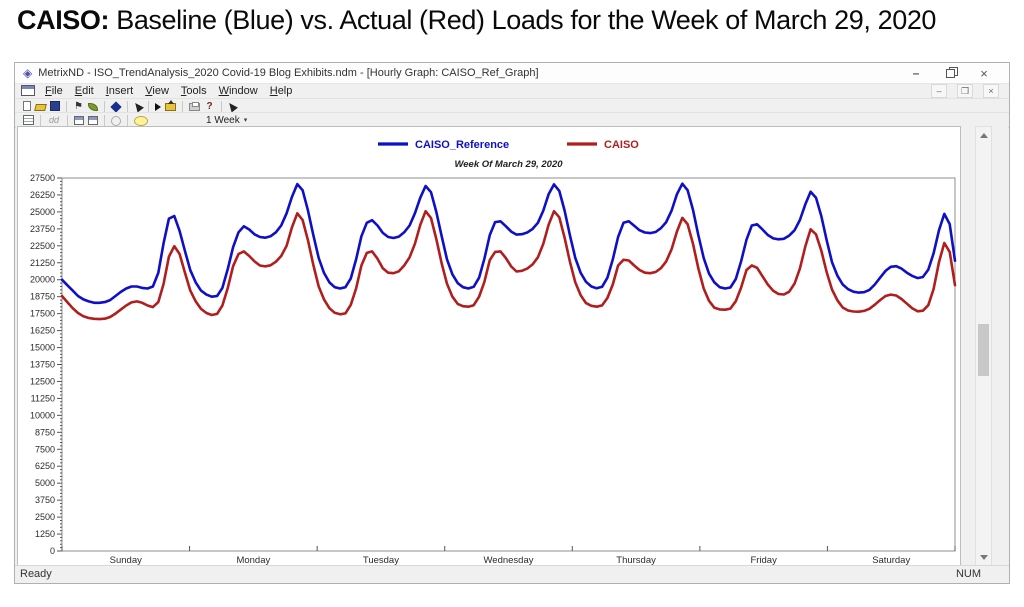  I want to click on dropdown-arrow-icon: ▾, so click(245, 120).